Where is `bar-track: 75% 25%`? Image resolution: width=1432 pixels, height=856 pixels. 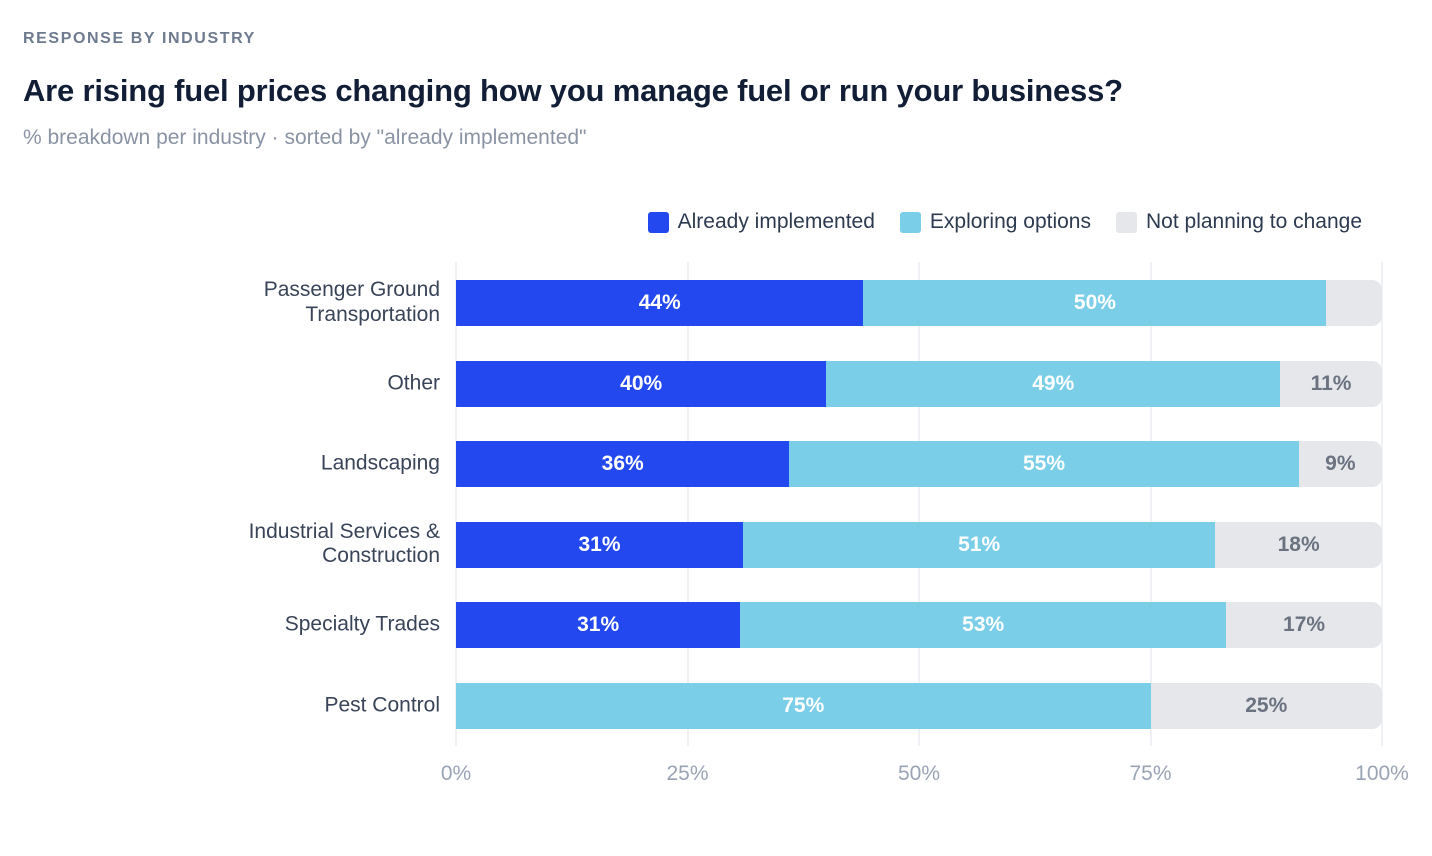
bar-track: 75% 25% is located at coordinates (919, 705).